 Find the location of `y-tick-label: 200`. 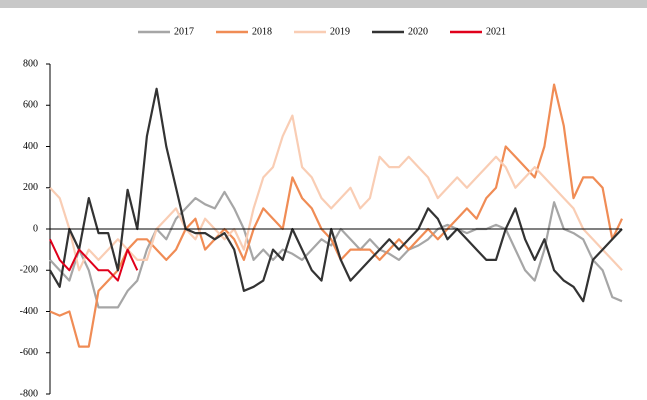

y-tick-label: 200 is located at coordinates (30, 187).